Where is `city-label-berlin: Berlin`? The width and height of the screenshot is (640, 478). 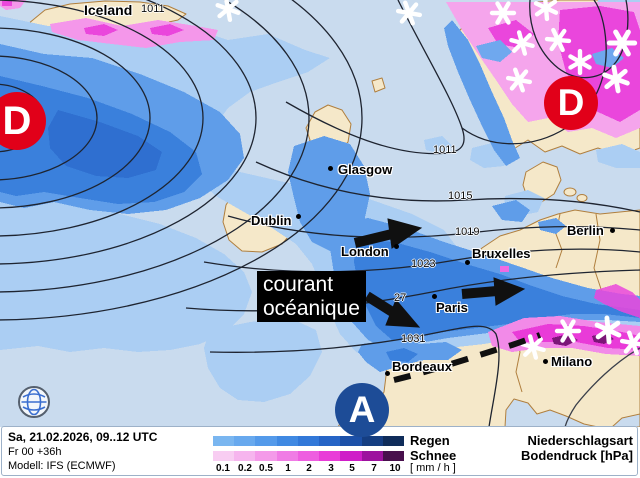
city-label-berlin: Berlin is located at coordinates (585, 230).